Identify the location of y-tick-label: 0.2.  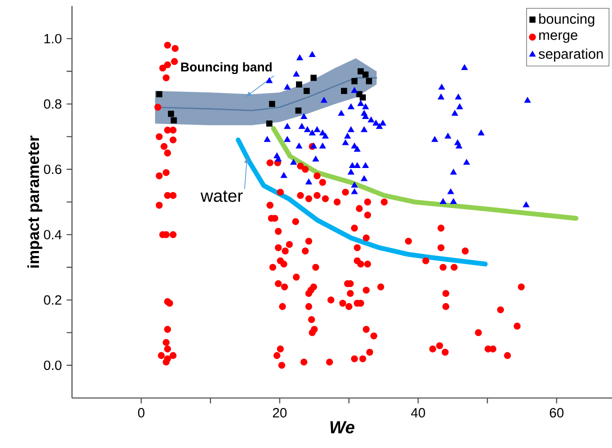
(53, 300).